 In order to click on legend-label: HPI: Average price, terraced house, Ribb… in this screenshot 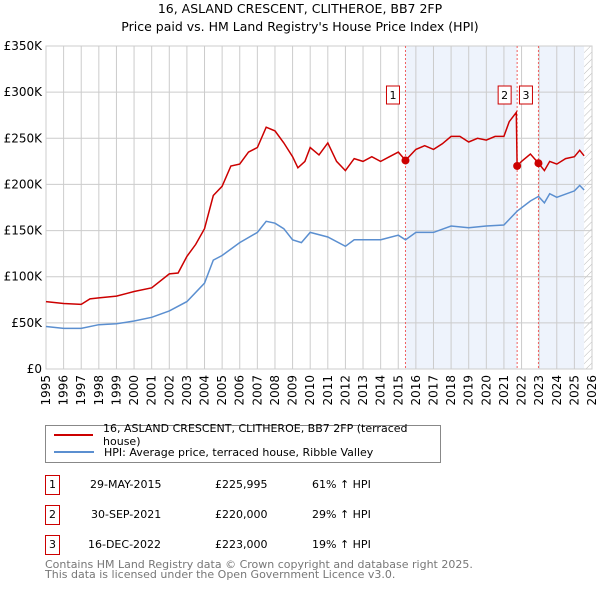, I will do `click(239, 452)`.